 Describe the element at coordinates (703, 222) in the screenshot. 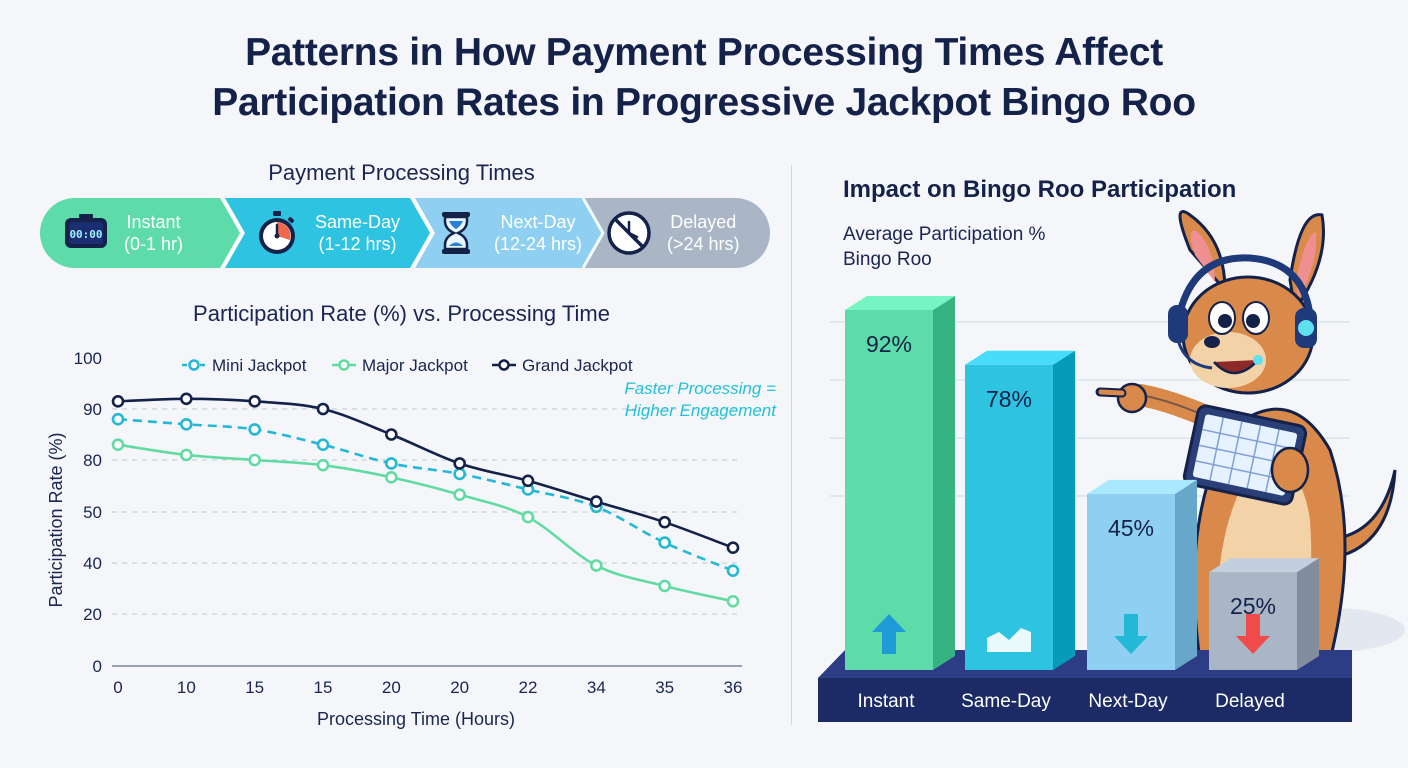

I see `stage-delayed-name: Delayed` at that location.